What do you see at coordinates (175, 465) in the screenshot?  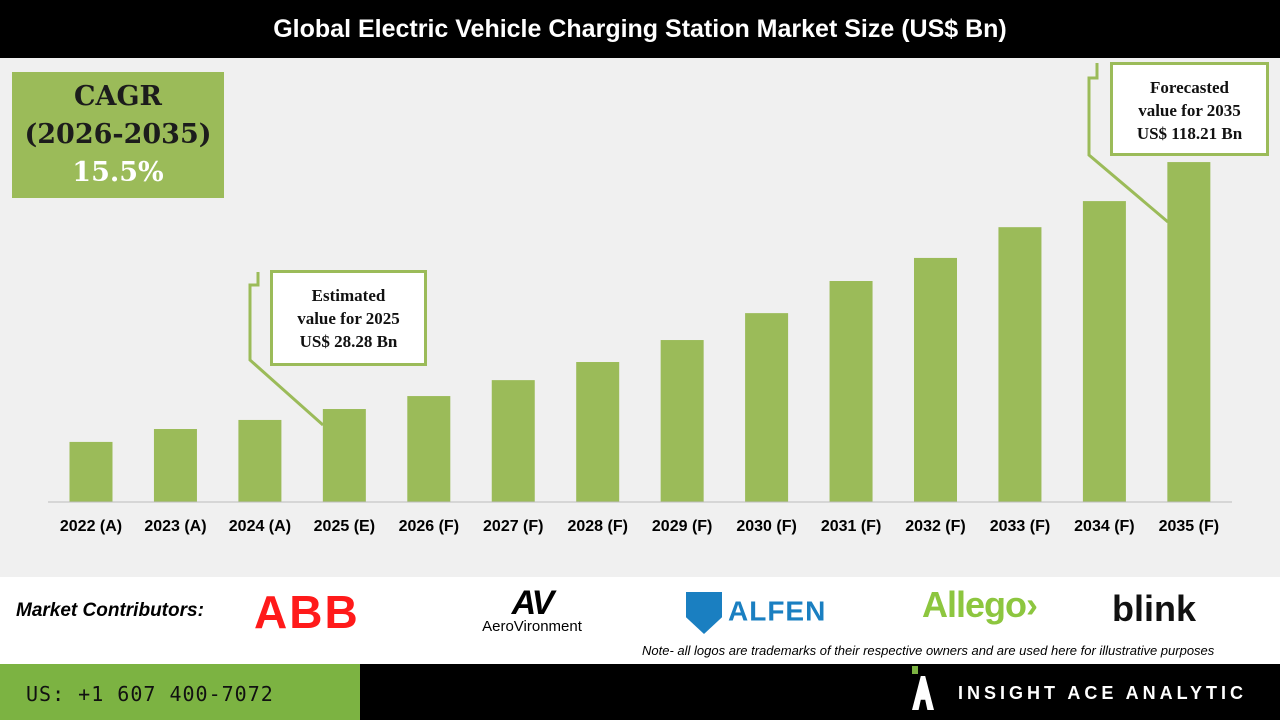 I see `bar-2023 (A)` at bounding box center [175, 465].